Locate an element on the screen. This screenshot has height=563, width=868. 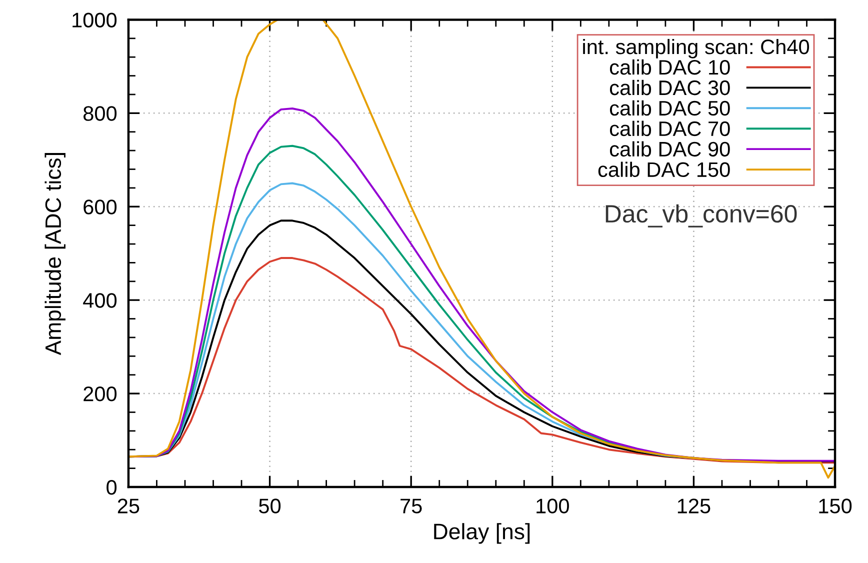
y-tick-label: 600 is located at coordinates (100, 207).